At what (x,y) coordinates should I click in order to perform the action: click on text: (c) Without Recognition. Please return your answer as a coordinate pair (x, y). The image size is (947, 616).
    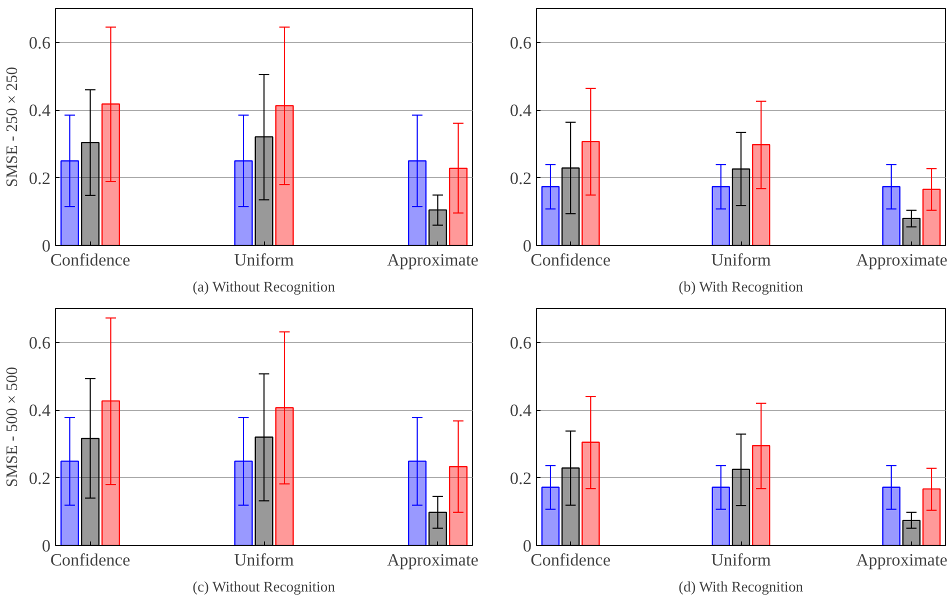
    Looking at the image, I should click on (264, 588).